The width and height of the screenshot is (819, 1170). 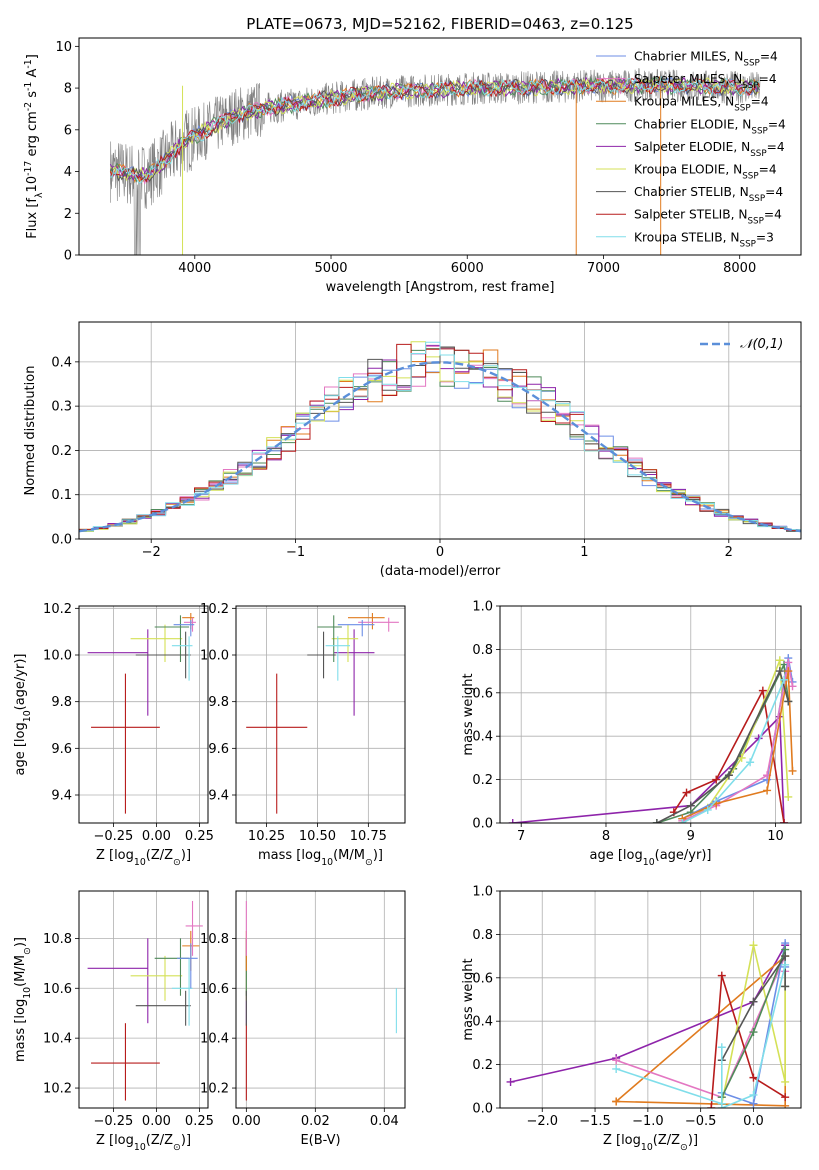 I want to click on y-tick-label: 10, so click(x=63, y=47).